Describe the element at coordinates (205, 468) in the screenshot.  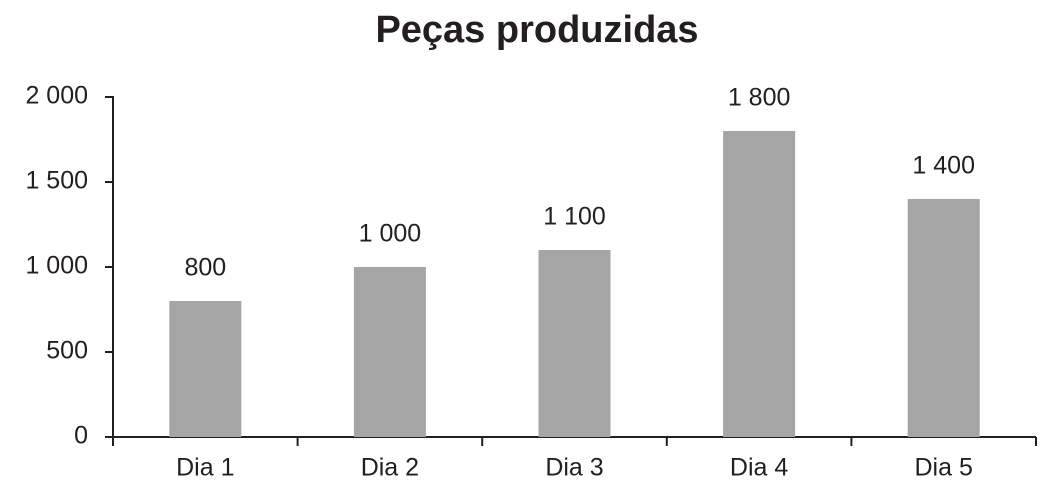
I see `x-tick-label: Dia 1` at that location.